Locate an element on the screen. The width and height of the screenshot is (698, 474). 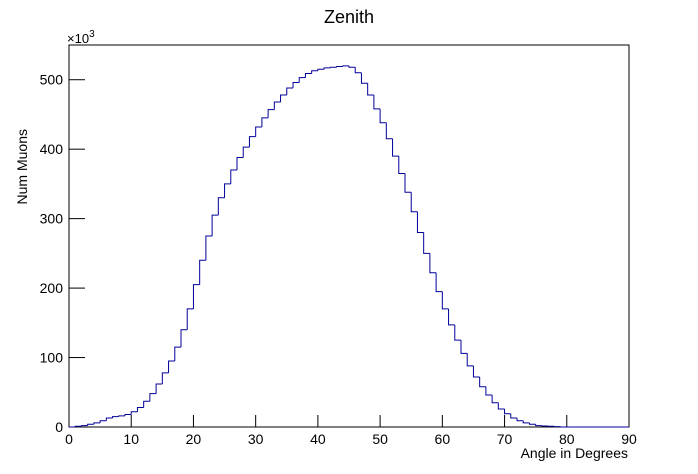
y-axis-label: Num Muons is located at coordinates (22, 166).